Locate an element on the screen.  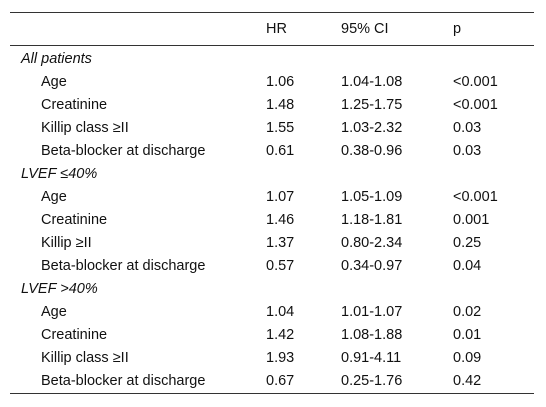
hr-value: 0.57 is located at coordinates (280, 266).